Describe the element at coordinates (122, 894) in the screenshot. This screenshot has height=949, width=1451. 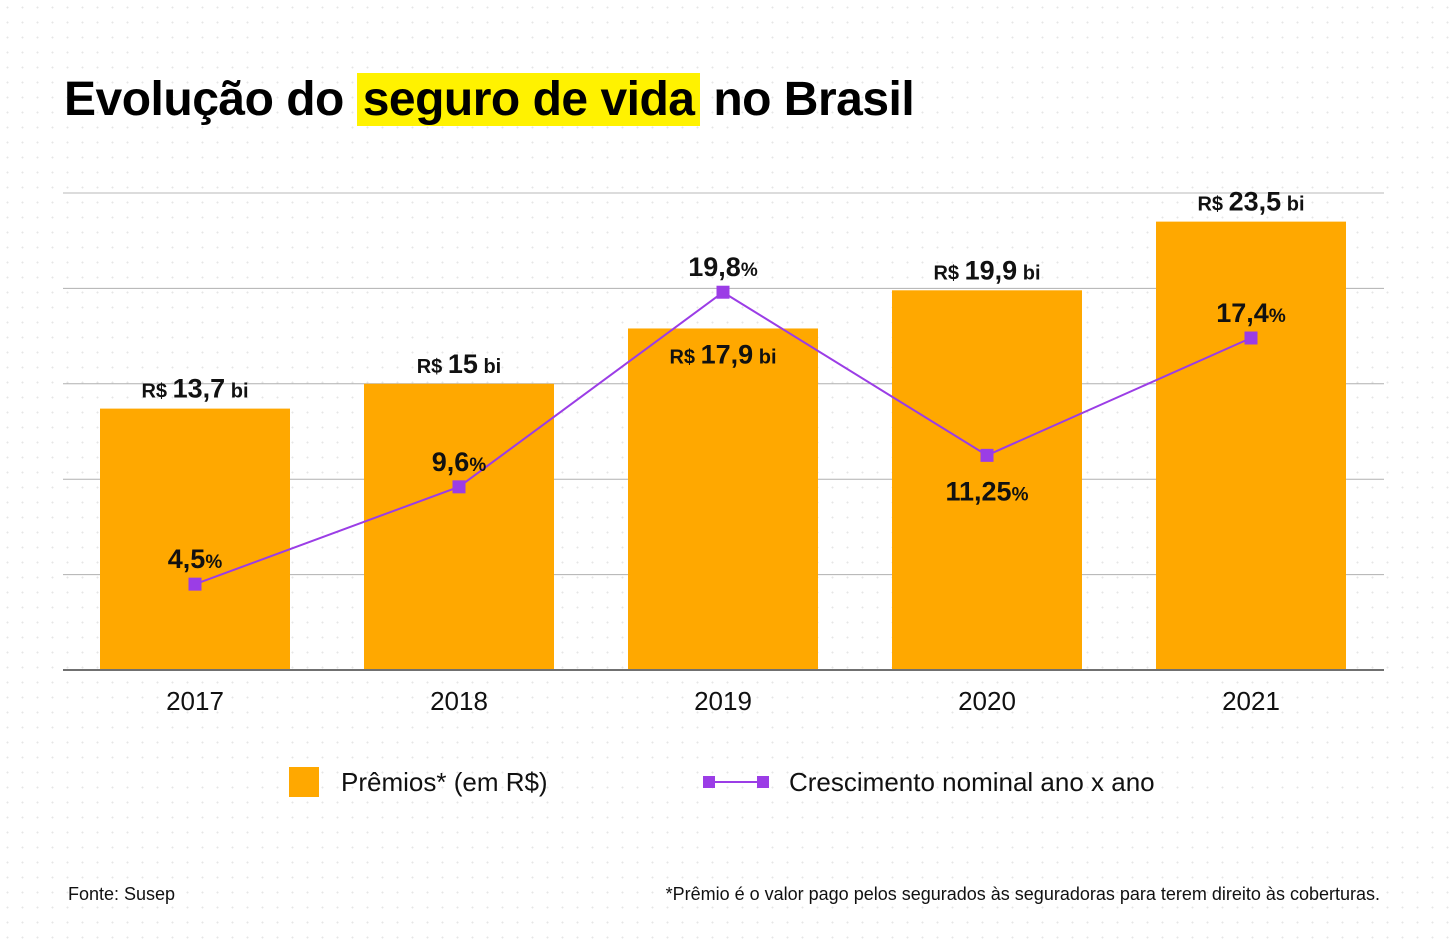
I see `footer-source: Fonte: Susep` at that location.